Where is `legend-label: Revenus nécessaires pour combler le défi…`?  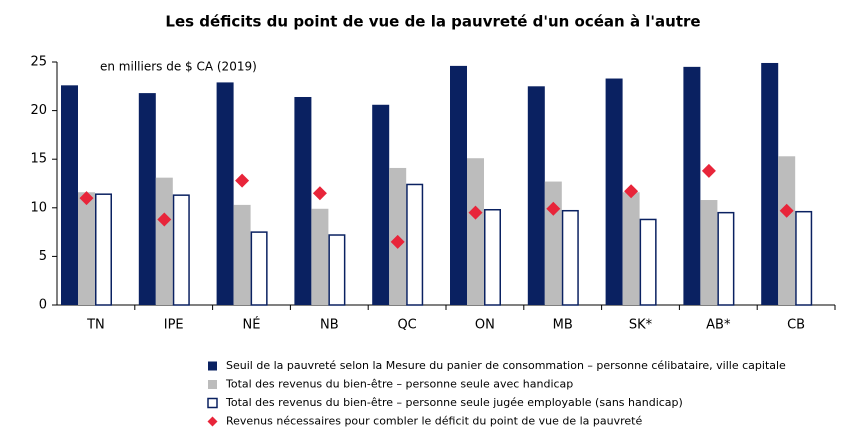 legend-label: Revenus nécessaires pour combler le défi… is located at coordinates (434, 421).